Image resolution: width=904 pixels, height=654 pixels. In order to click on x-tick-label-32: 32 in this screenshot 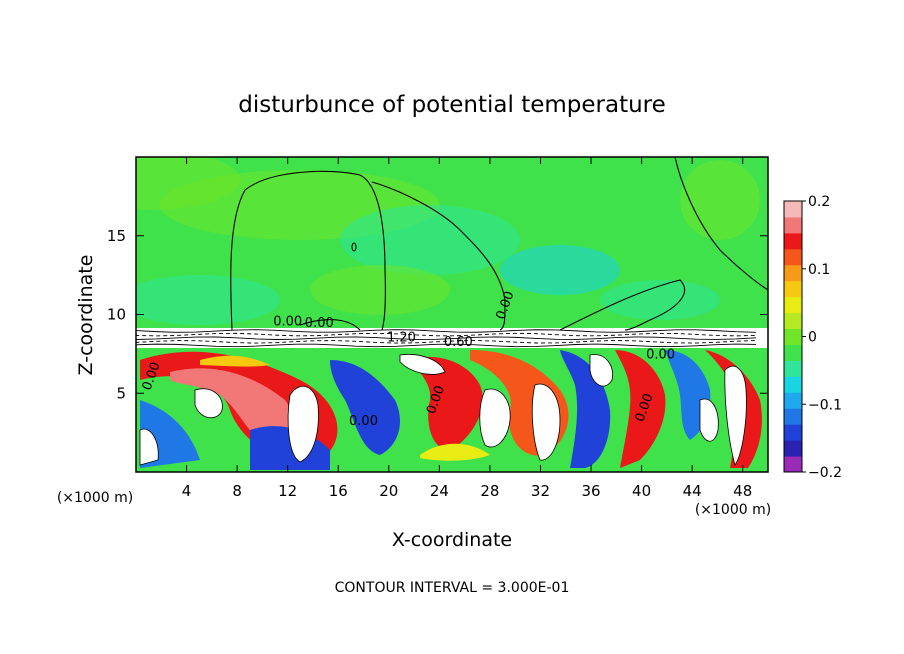, I will do `click(540, 491)`.